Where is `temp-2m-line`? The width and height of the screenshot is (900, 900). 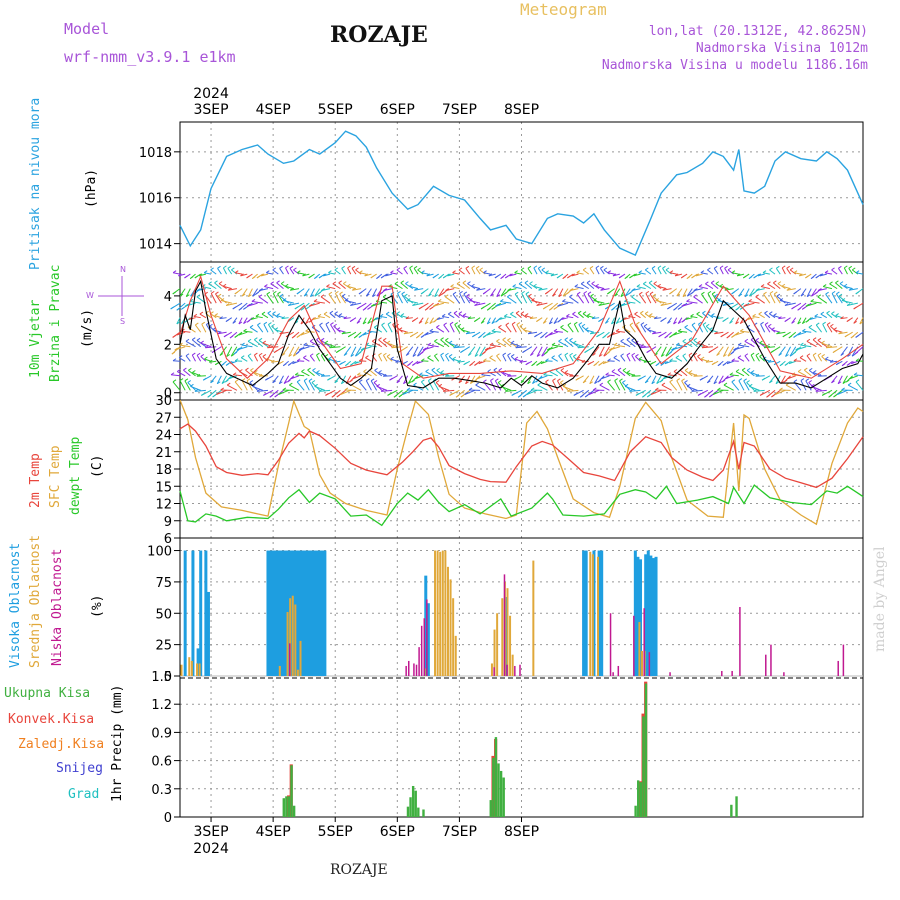
temp-2m-line is located at coordinates (521, 456).